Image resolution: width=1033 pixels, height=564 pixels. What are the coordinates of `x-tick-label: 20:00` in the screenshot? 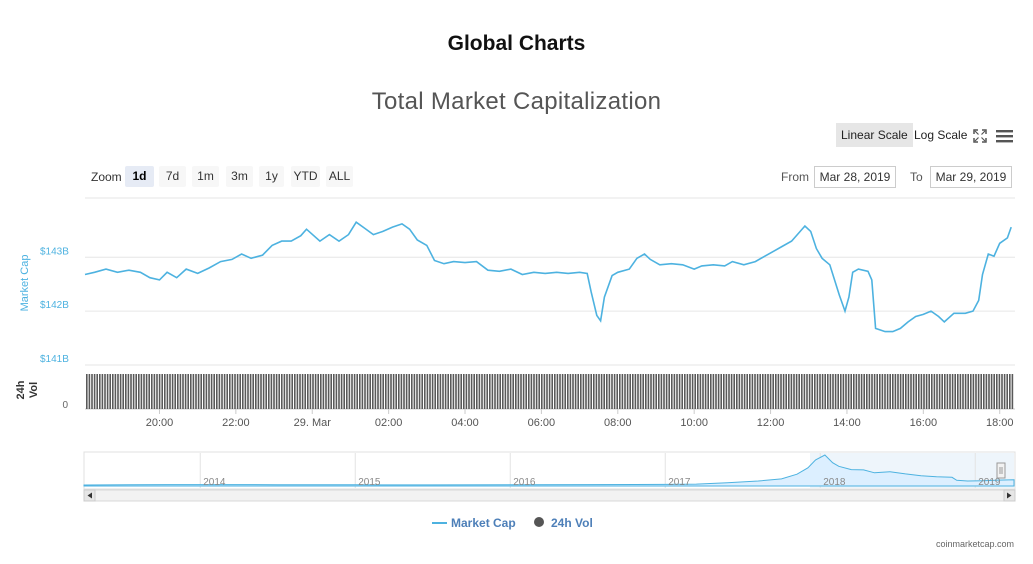 It's located at (160, 423).